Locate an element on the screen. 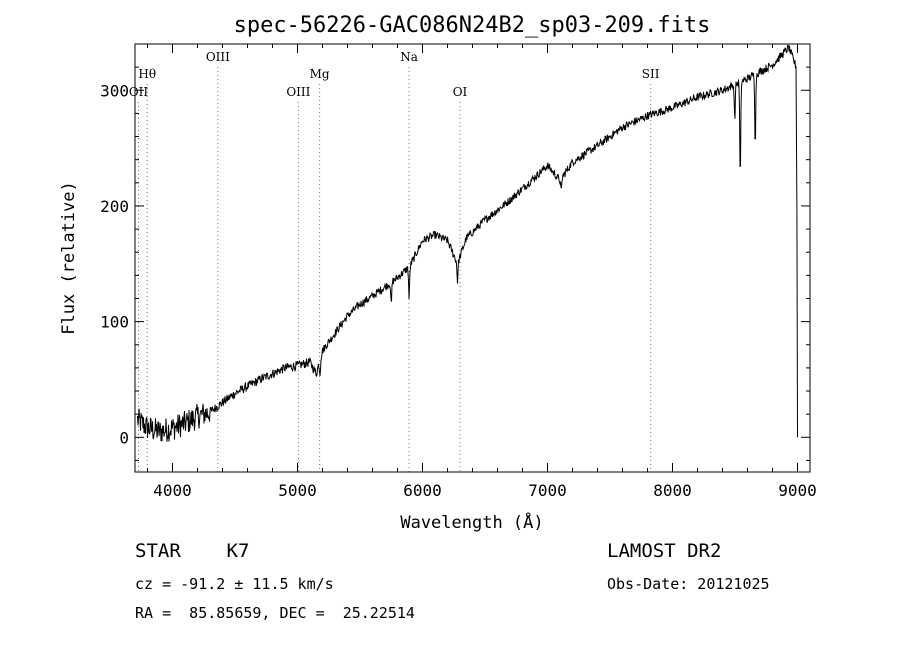  redshift-velocity: cz = -91.2 ± 11.5 km/s is located at coordinates (234, 584).